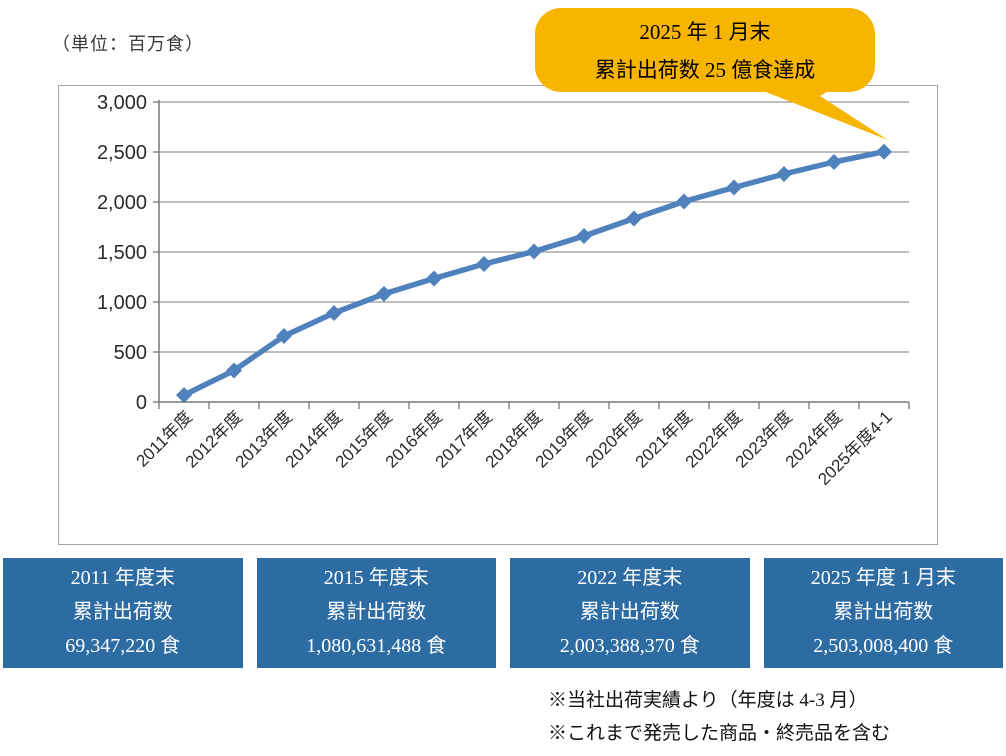 The height and width of the screenshot is (756, 1006). What do you see at coordinates (122, 303) in the screenshot?
I see `y-tick-label: 1,000` at bounding box center [122, 303].